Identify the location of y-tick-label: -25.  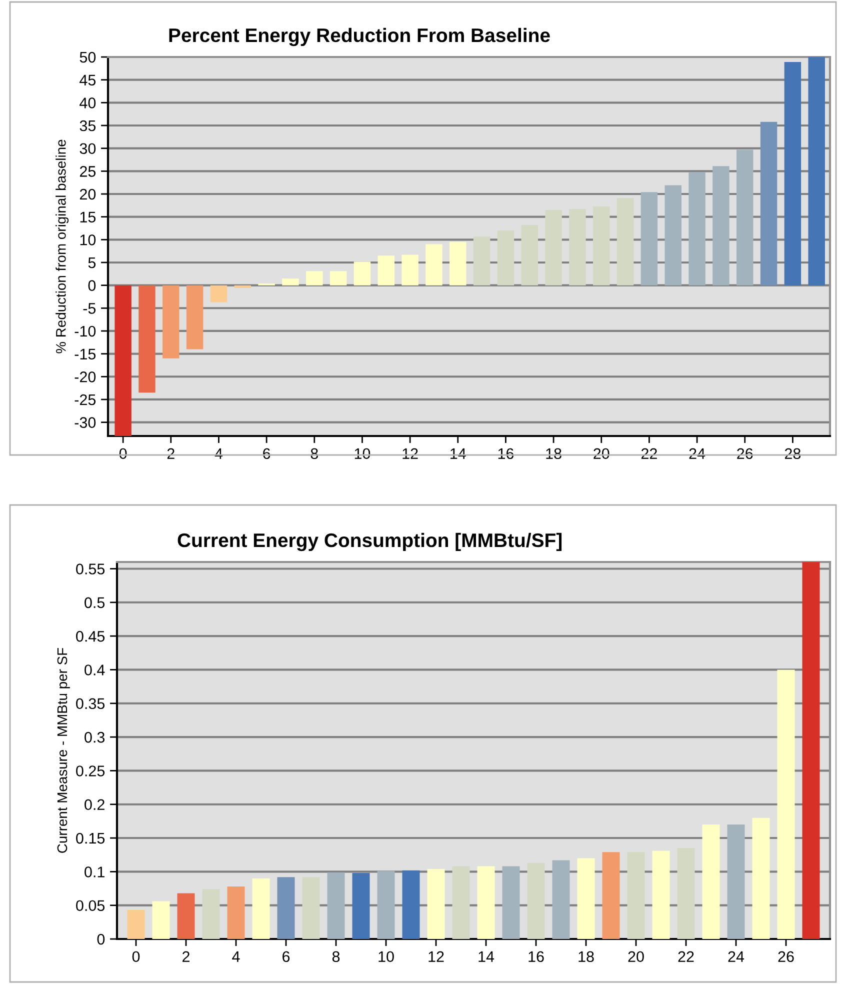
(85, 400).